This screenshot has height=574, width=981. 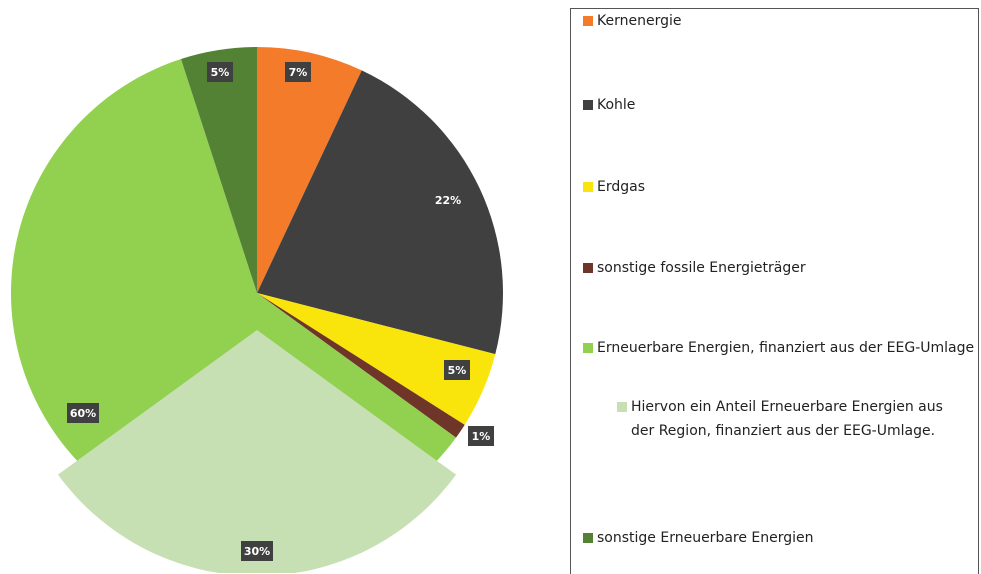 I want to click on legend-item: sonstige Erneuerbare Energien, so click(x=779, y=538).